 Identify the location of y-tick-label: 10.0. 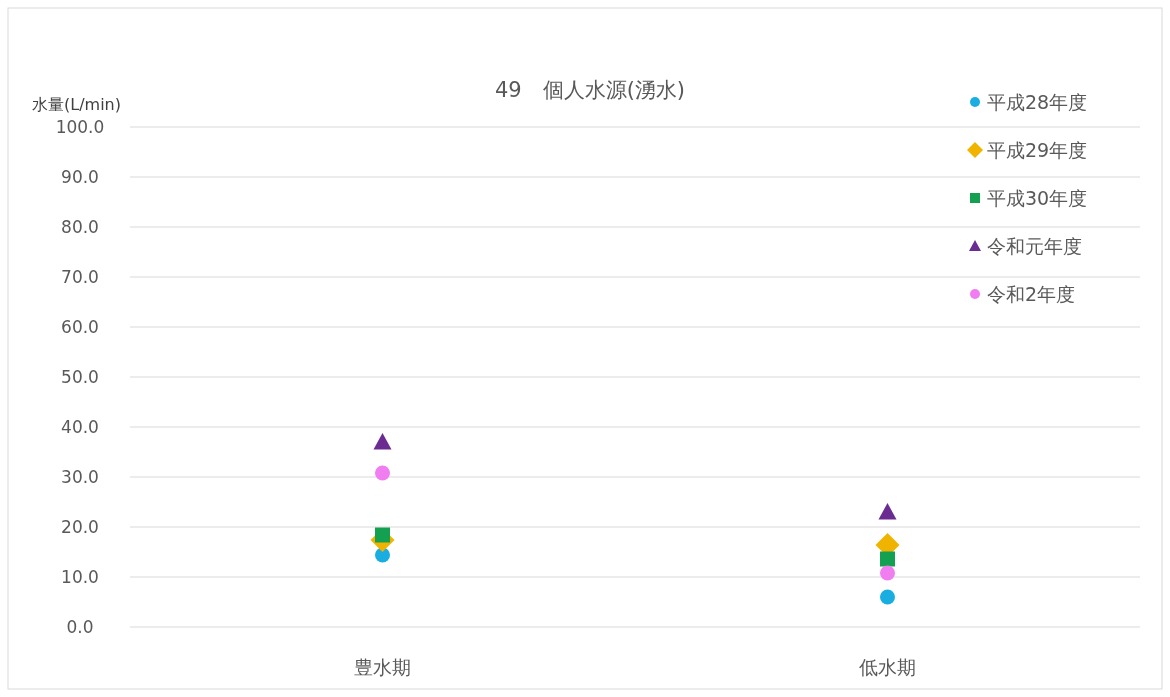
(80, 577).